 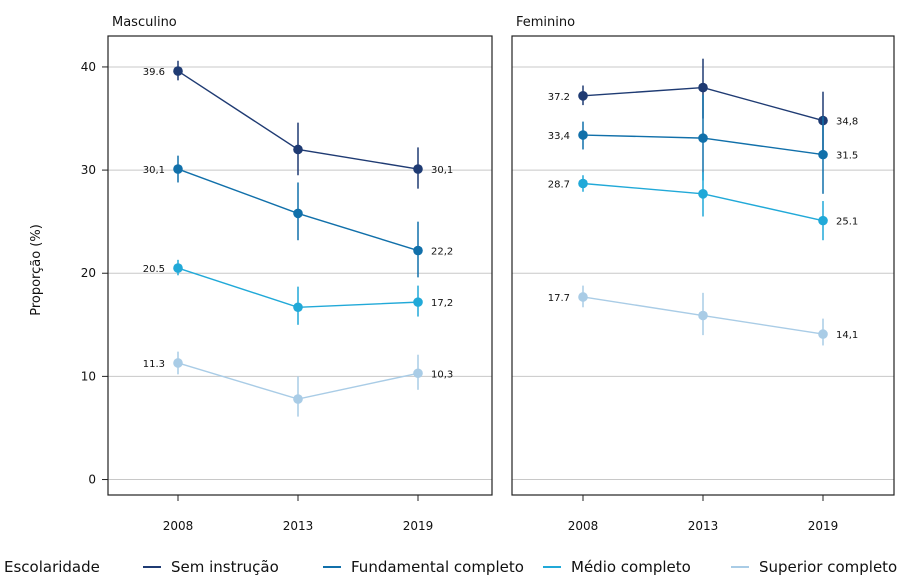 I want to click on series-1: 30,1 22,2, so click(x=298, y=216).